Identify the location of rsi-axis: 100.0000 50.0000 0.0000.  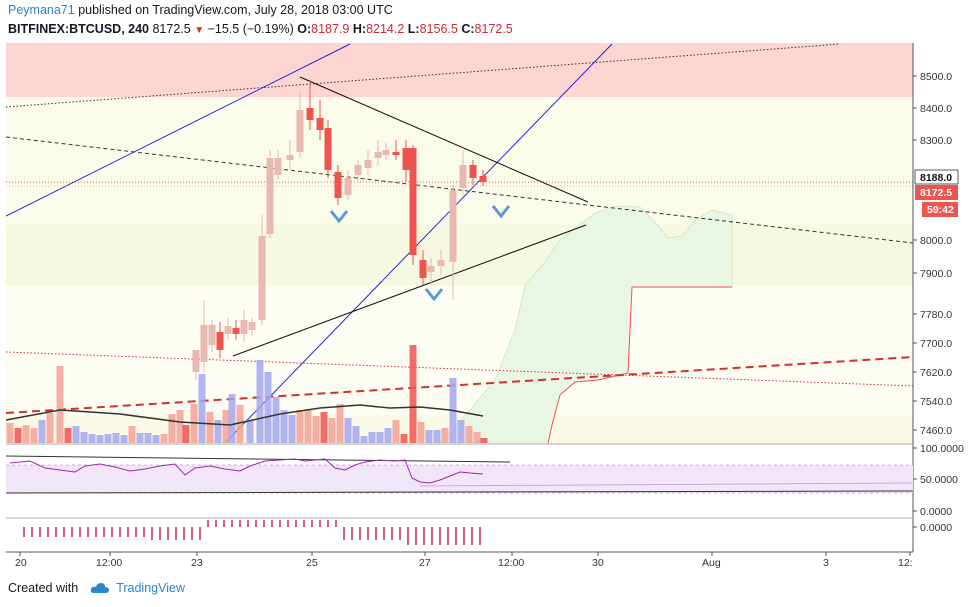
(938, 480).